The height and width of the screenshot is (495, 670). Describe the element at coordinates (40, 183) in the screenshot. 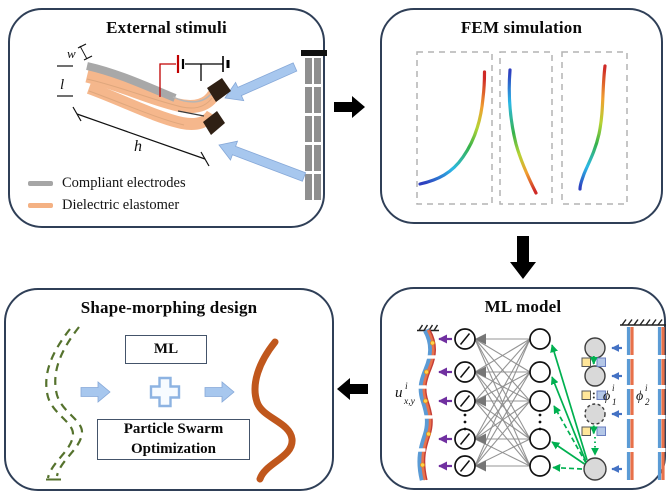

I see `legend-swatch-gray` at that location.